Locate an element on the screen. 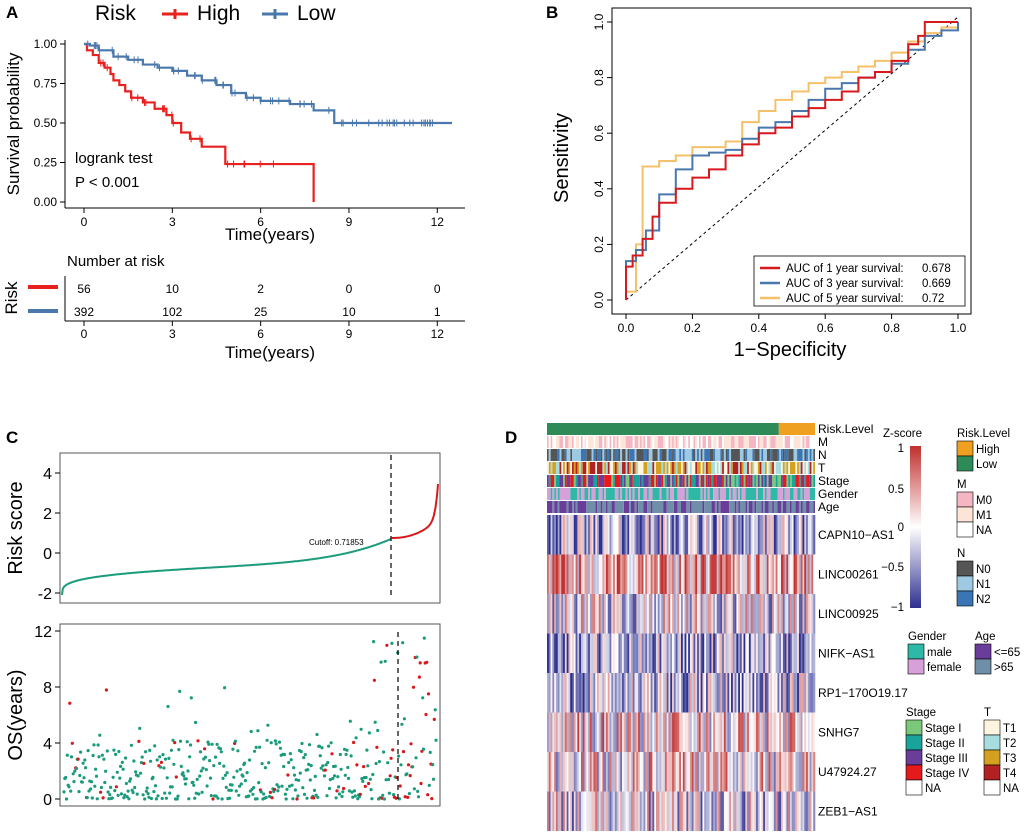 Image resolution: width=1024 pixels, height=832 pixels. roc-y-title: Sensitivity is located at coordinates (562, 158).